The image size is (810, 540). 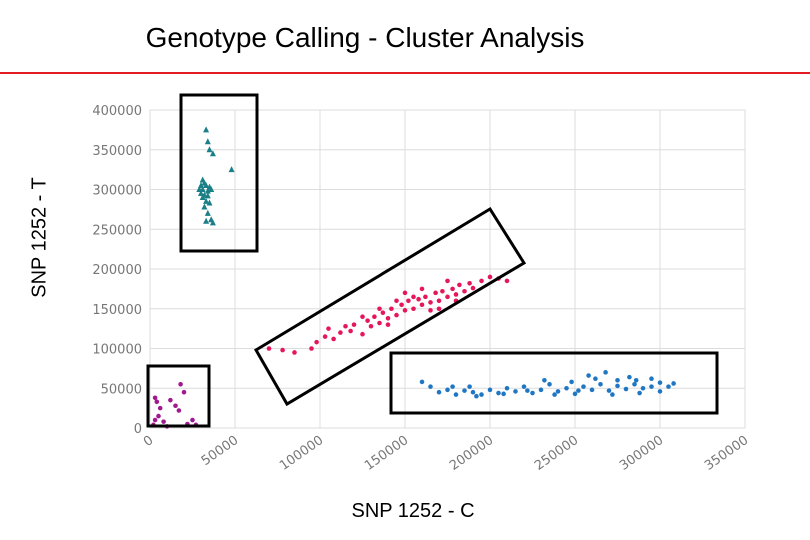 What do you see at coordinates (471, 453) in the screenshot?
I see `x-tick-label: 200000` at bounding box center [471, 453].